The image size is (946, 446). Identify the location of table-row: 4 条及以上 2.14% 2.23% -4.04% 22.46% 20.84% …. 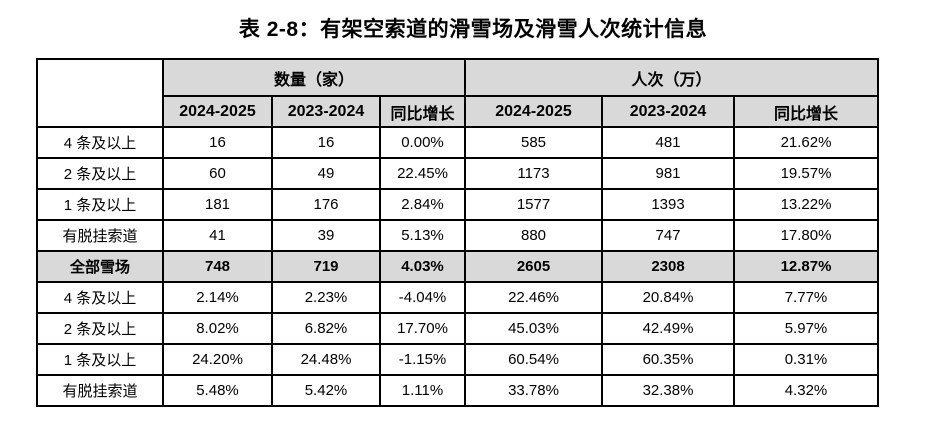
(457, 297).